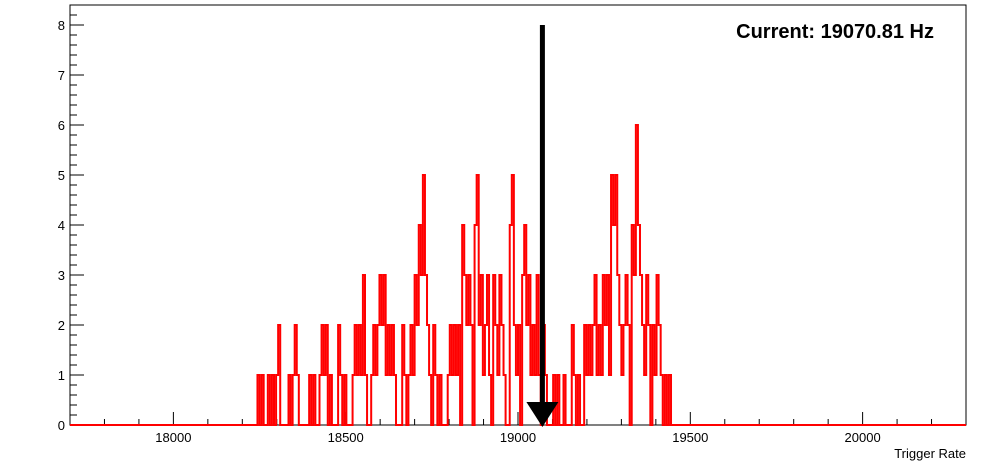  What do you see at coordinates (61, 325) in the screenshot?
I see `y-tick-label: 2` at bounding box center [61, 325].